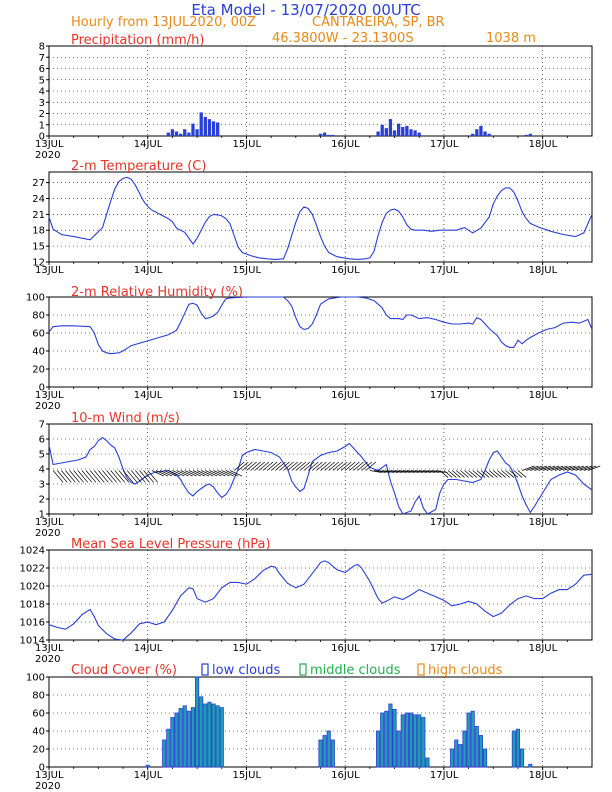 The image size is (612, 792). Describe the element at coordinates (378, 22) in the screenshot. I see `chart-header-station: CANTAREIRA, SP, BR` at that location.